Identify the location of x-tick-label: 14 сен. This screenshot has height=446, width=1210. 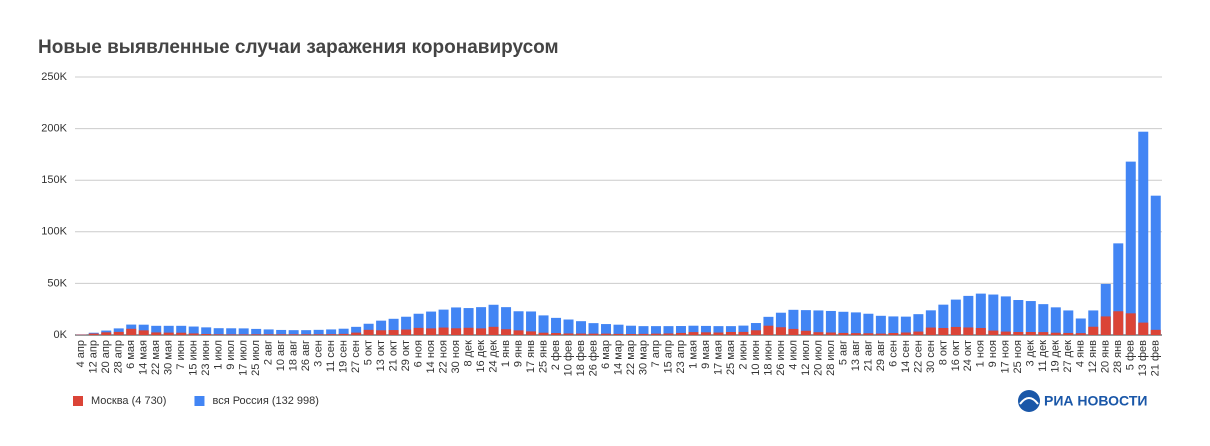
(906, 356).